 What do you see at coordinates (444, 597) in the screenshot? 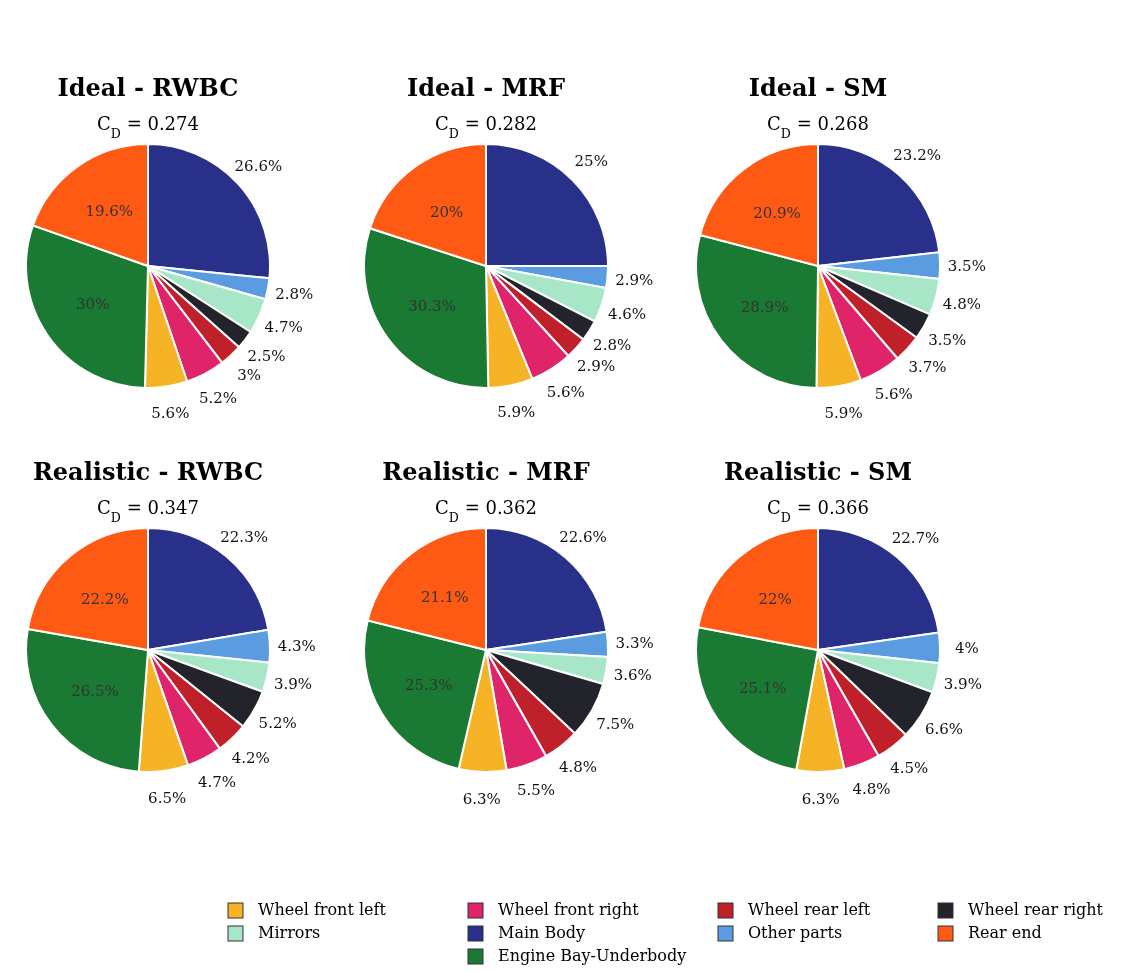
I see `data-label: 21.1%` at bounding box center [444, 597].